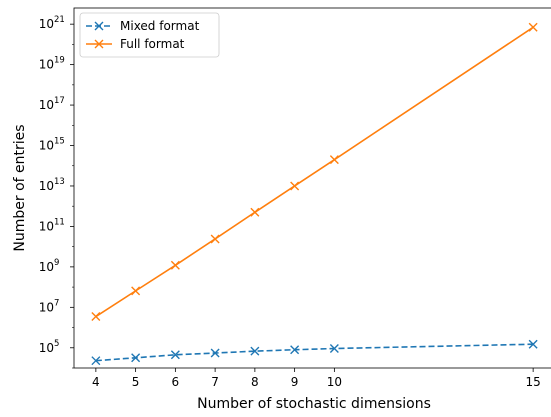  Describe the element at coordinates (59, 142) in the screenshot. I see `y-tick-exponent: 15` at that location.